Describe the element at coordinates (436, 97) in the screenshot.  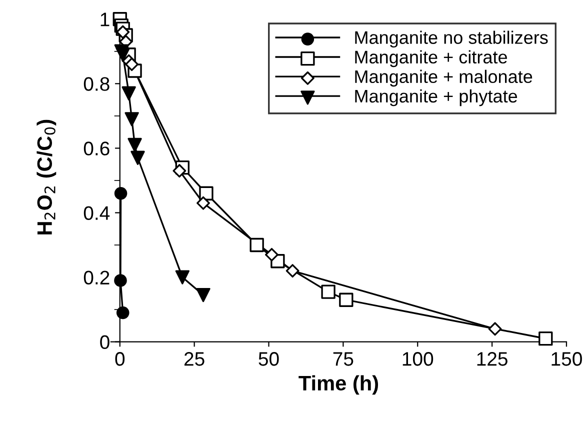
I see `legend-label: Manganite + phytate` at that location.